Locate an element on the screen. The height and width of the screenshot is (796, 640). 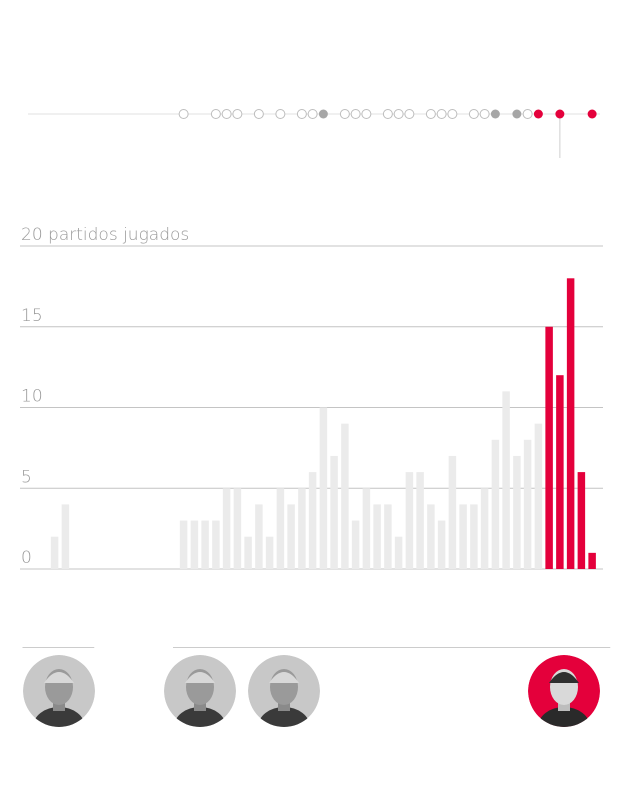
coach-3-avatar-hair is located at coordinates (284, 677).